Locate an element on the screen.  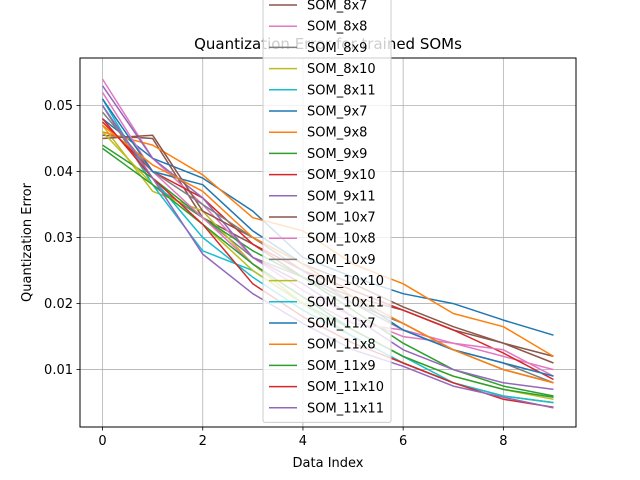
y-tick-label: 0.05 is located at coordinates (58, 106).